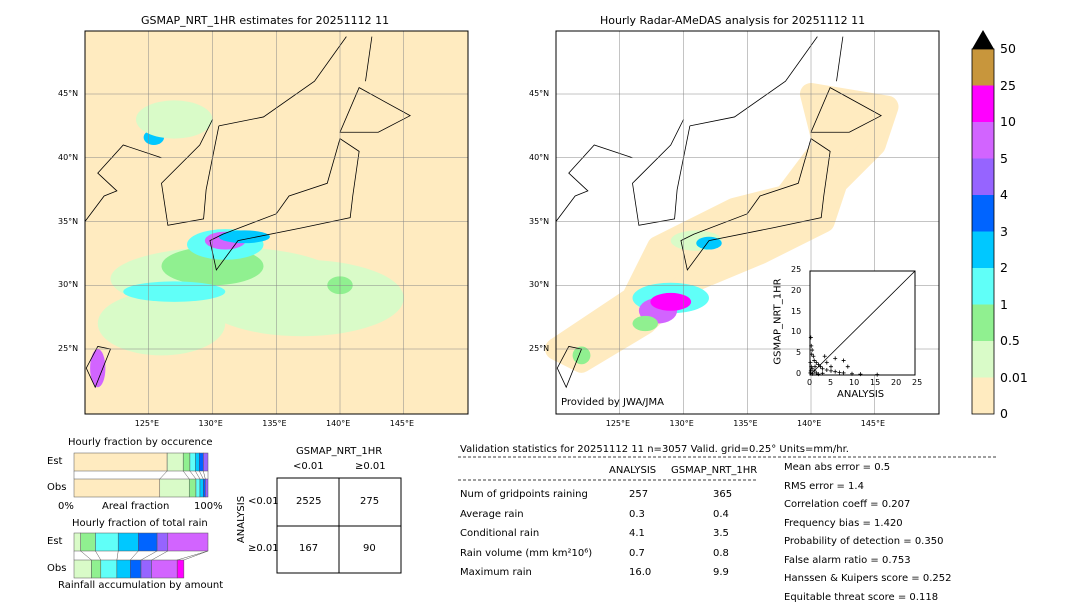 This screenshot has width=1080, height=612. I want to click on credit-text: Provided by JWA/JMA, so click(612, 402).